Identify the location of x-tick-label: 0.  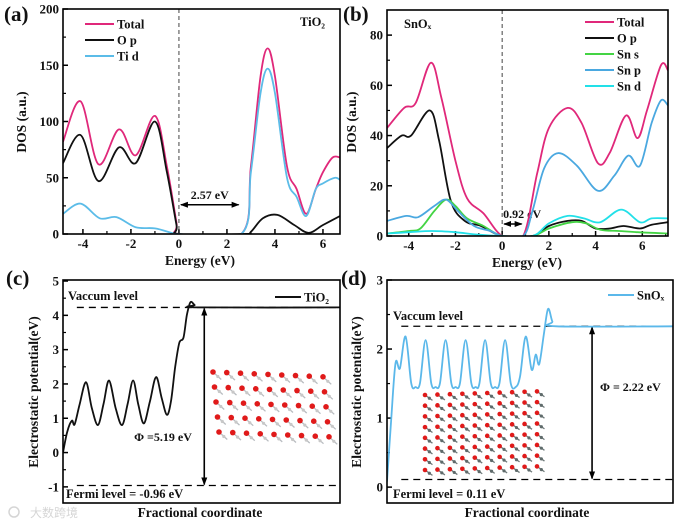
(502, 245).